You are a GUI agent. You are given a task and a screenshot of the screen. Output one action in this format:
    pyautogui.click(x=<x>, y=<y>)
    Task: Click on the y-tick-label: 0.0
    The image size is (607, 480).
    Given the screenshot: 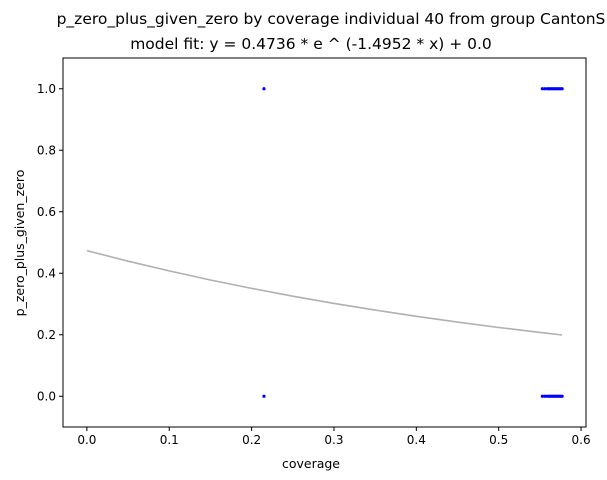 What is the action you would take?
    pyautogui.click(x=46, y=396)
    